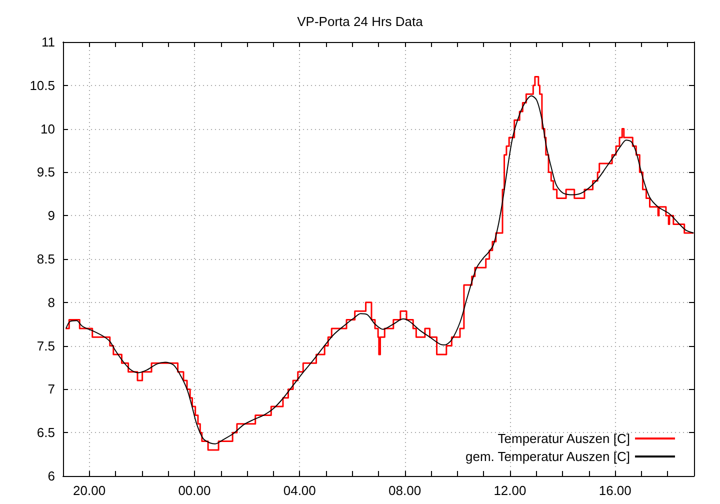 The height and width of the screenshot is (504, 720). Describe the element at coordinates (405, 490) in the screenshot. I see `x-tick-label: 08.00` at that location.